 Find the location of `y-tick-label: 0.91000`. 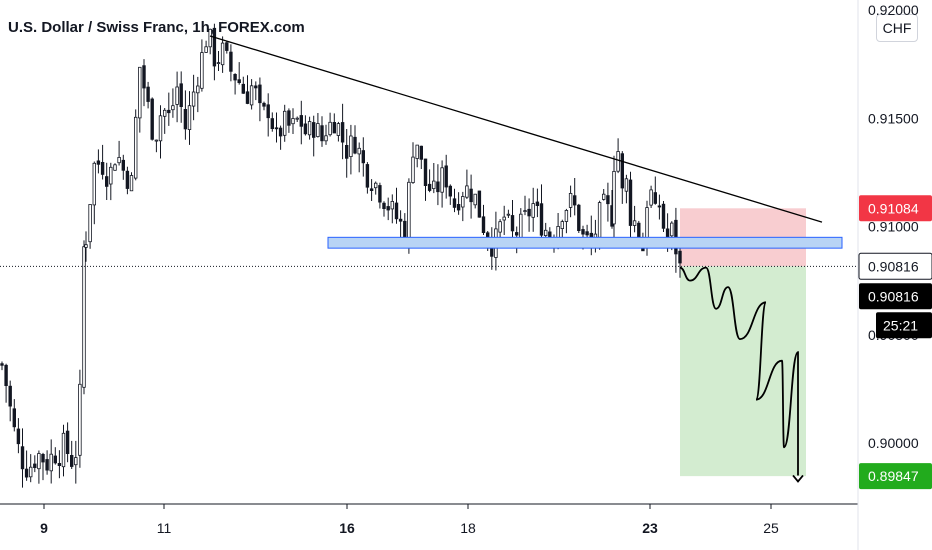

y-tick-label: 0.91000 is located at coordinates (893, 227).